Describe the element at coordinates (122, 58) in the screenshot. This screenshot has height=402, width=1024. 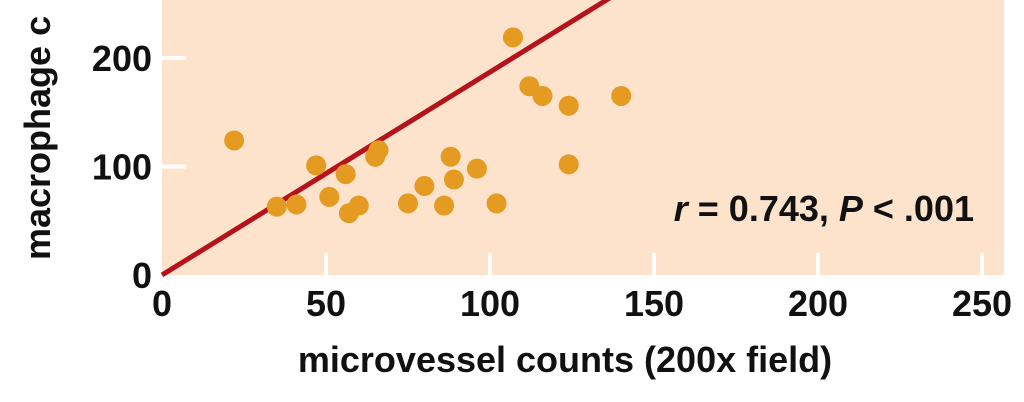
I see `y-tick-label: 200` at that location.